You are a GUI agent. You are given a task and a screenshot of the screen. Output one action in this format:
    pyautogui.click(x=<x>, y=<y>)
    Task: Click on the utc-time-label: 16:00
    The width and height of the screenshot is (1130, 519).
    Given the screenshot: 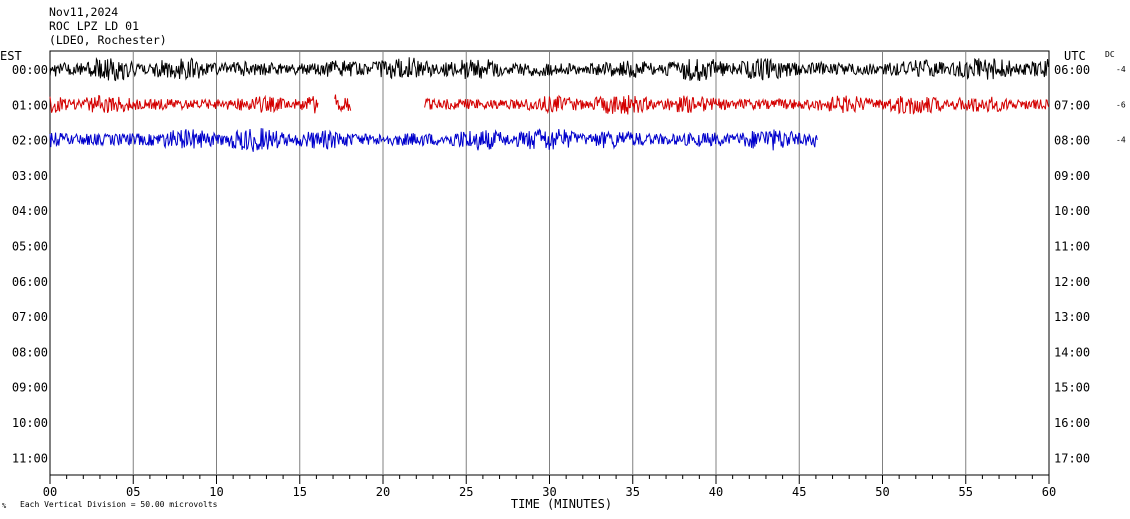 What is the action you would take?
    pyautogui.click(x=1072, y=423)
    